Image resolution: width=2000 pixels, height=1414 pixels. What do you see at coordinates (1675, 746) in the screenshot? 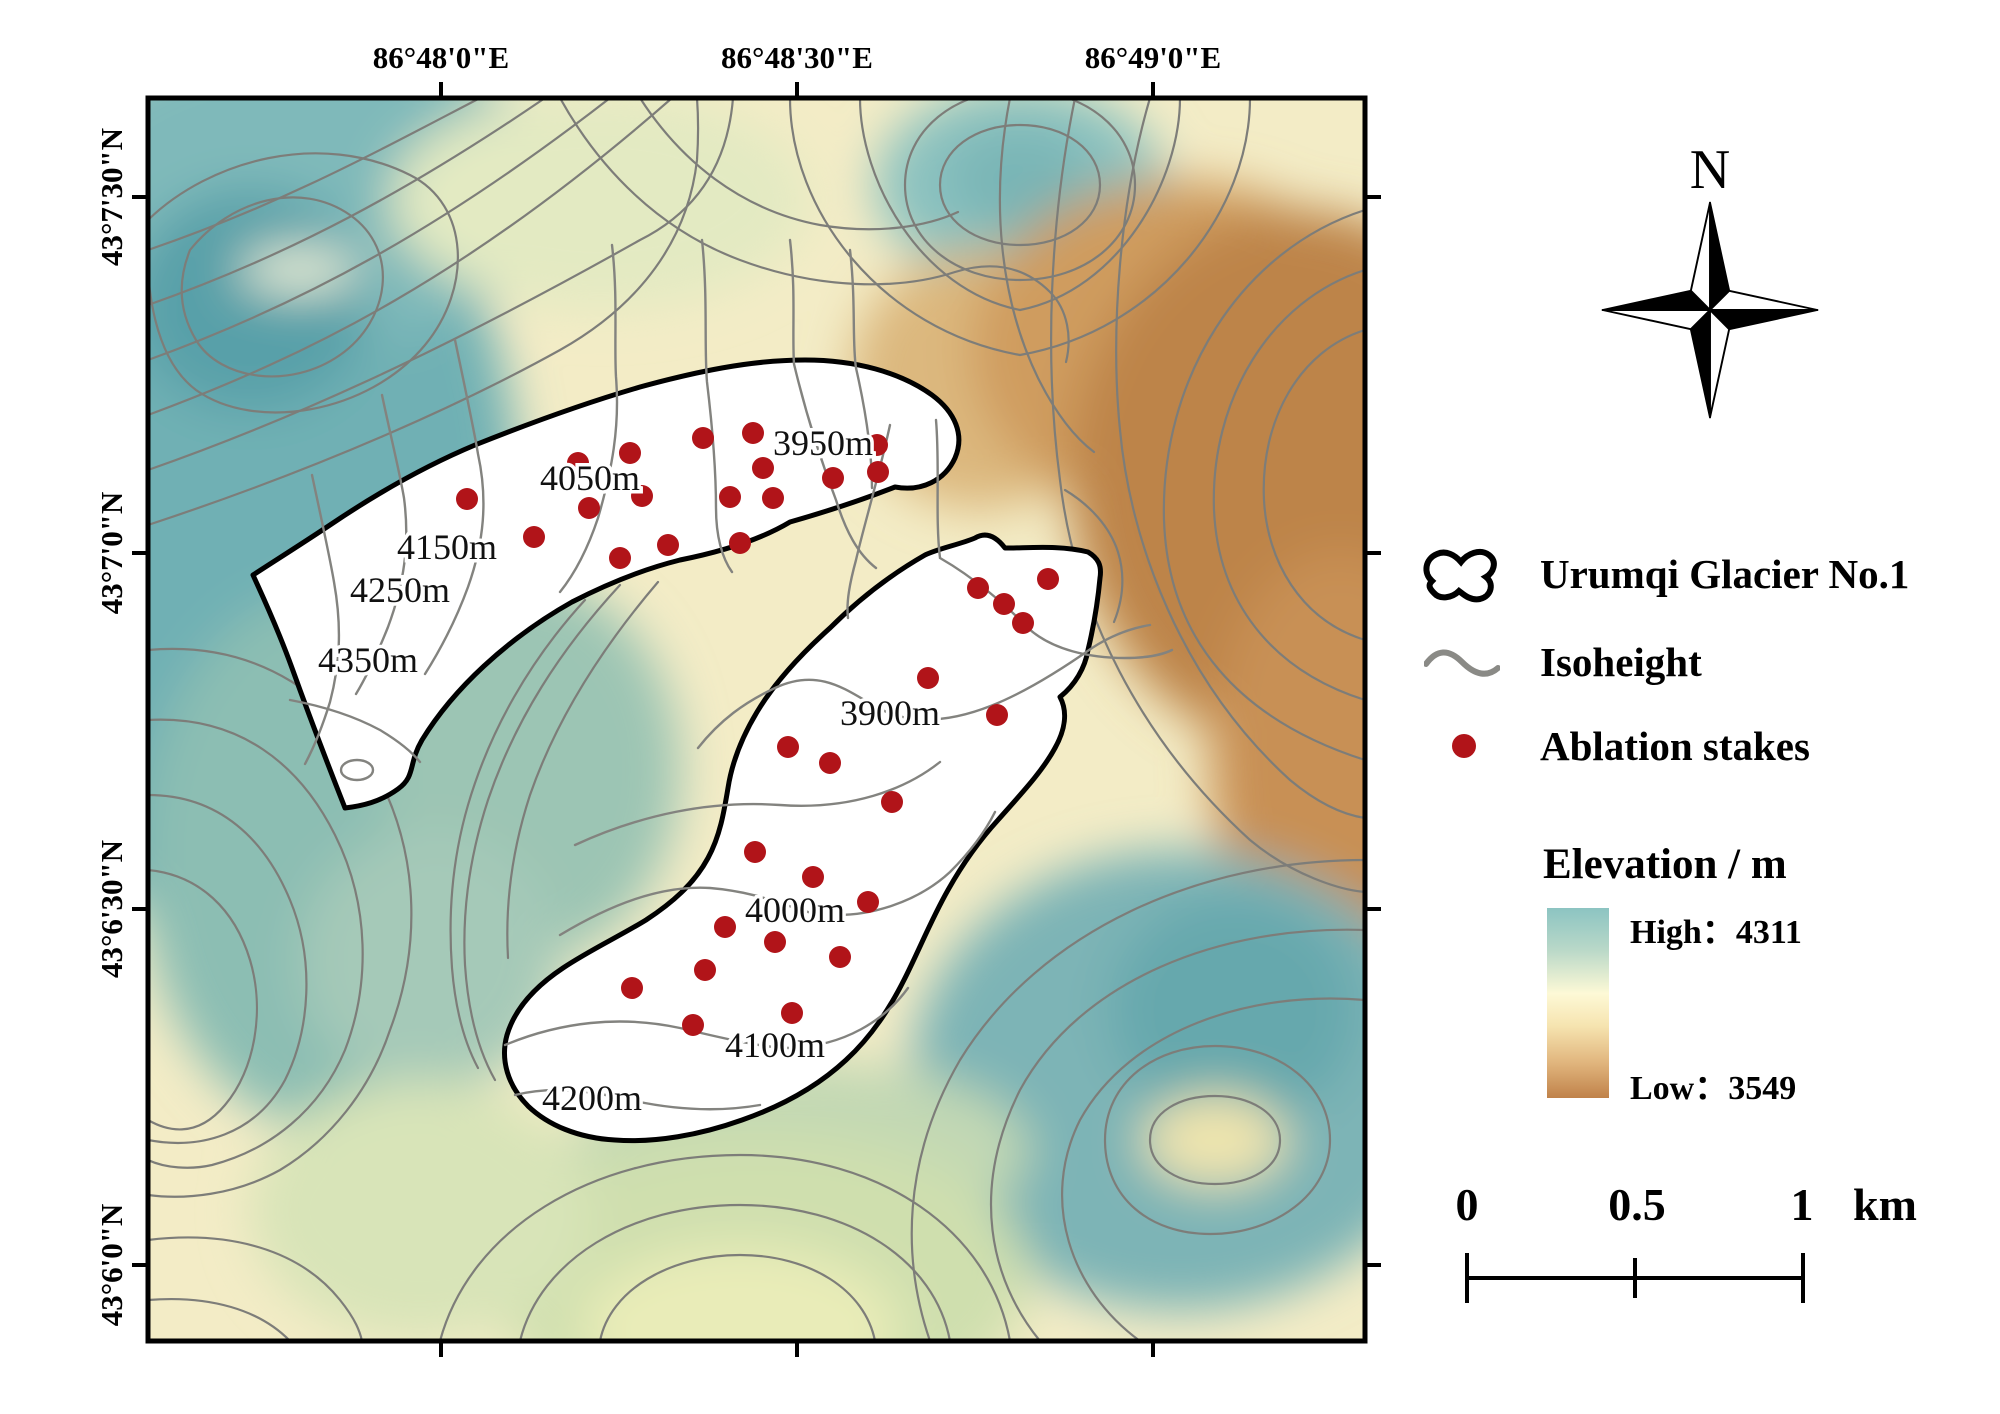
I see `legend-item-stakes: Ablation stakes` at bounding box center [1675, 746].